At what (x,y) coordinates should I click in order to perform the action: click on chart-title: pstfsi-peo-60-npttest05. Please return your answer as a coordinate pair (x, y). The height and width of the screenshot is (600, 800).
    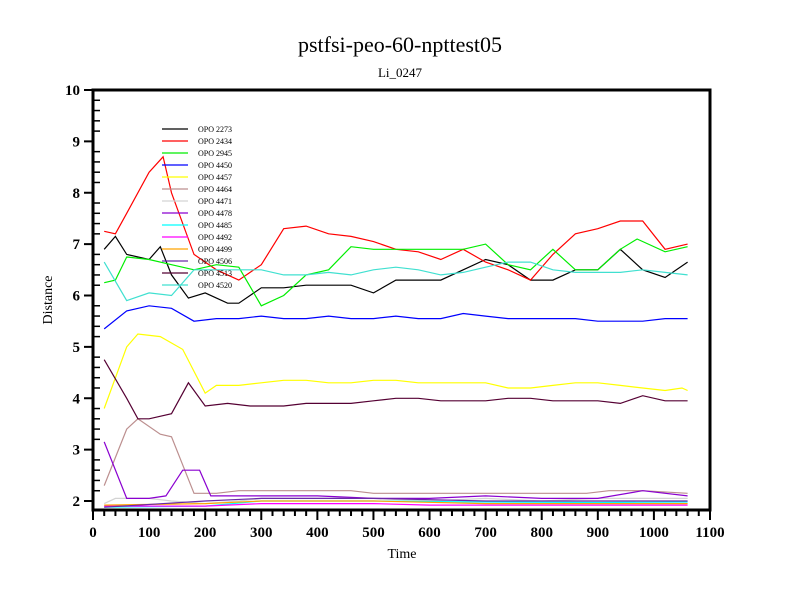
    Looking at the image, I should click on (400, 44).